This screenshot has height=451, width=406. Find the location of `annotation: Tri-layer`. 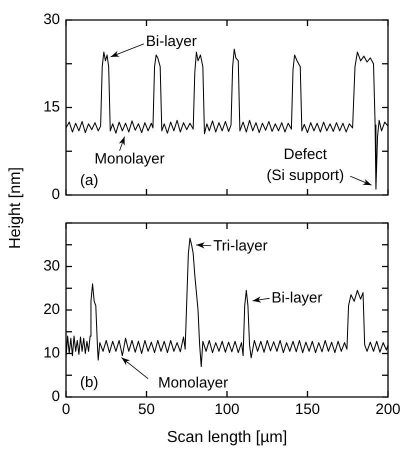

annotation: Tri-layer is located at coordinates (240, 246).